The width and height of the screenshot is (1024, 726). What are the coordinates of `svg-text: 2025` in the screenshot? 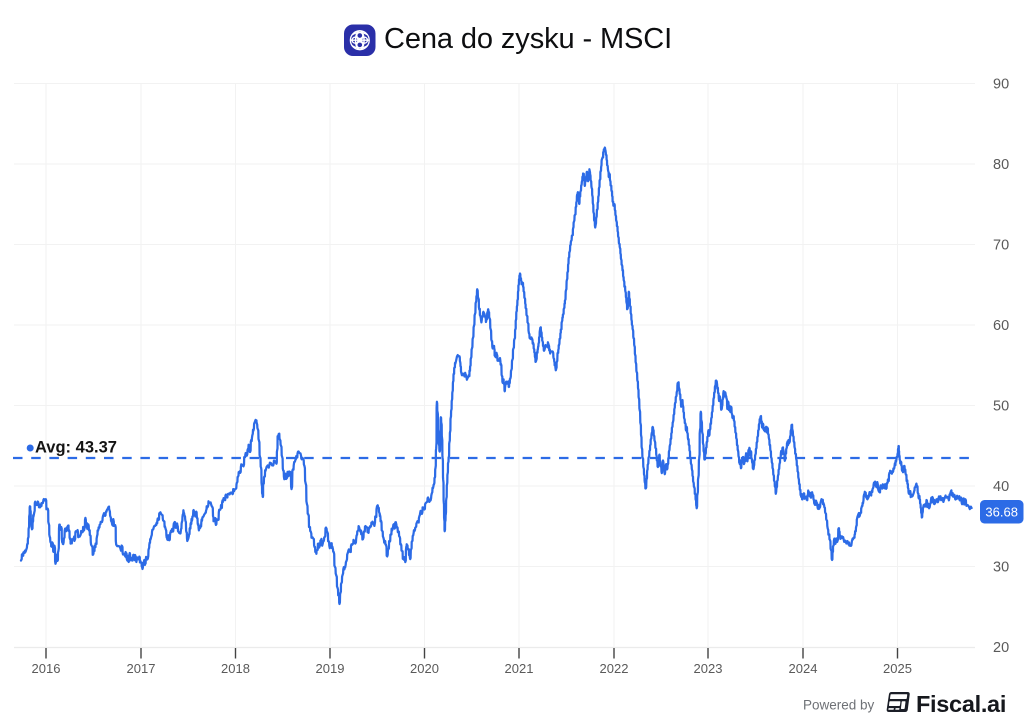 It's located at (897, 668).